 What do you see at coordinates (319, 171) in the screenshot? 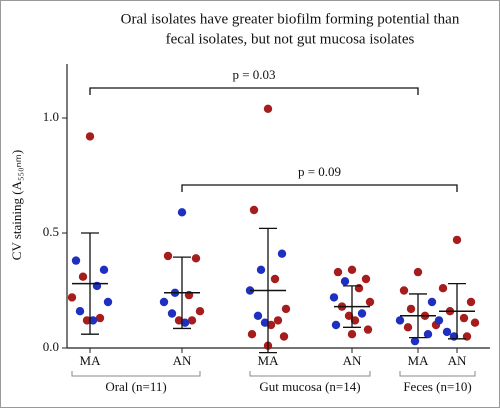
I see `comparison-label: p = 0.09` at bounding box center [319, 171].